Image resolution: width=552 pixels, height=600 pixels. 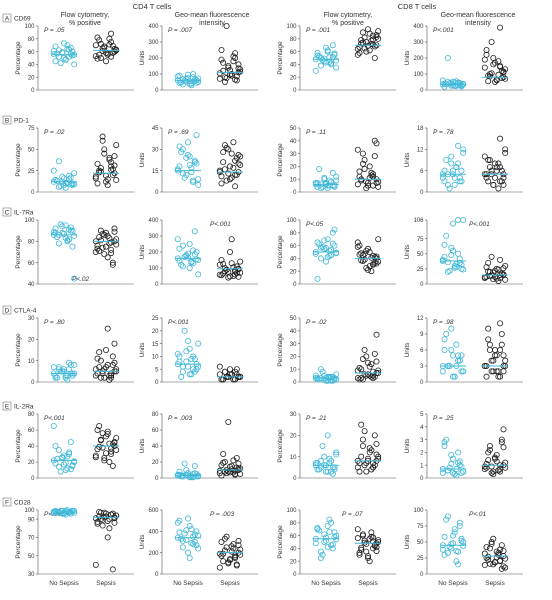 I want to click on panel-A-1: A CD69 0 20 40 60 80 100 Percentage P = .05, so click(x=68, y=53).